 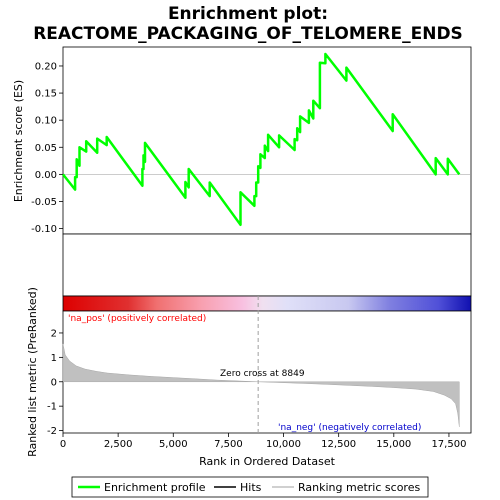 What do you see at coordinates (251, 487) in the screenshot?
I see `legend-hits-label: Hits` at bounding box center [251, 487].